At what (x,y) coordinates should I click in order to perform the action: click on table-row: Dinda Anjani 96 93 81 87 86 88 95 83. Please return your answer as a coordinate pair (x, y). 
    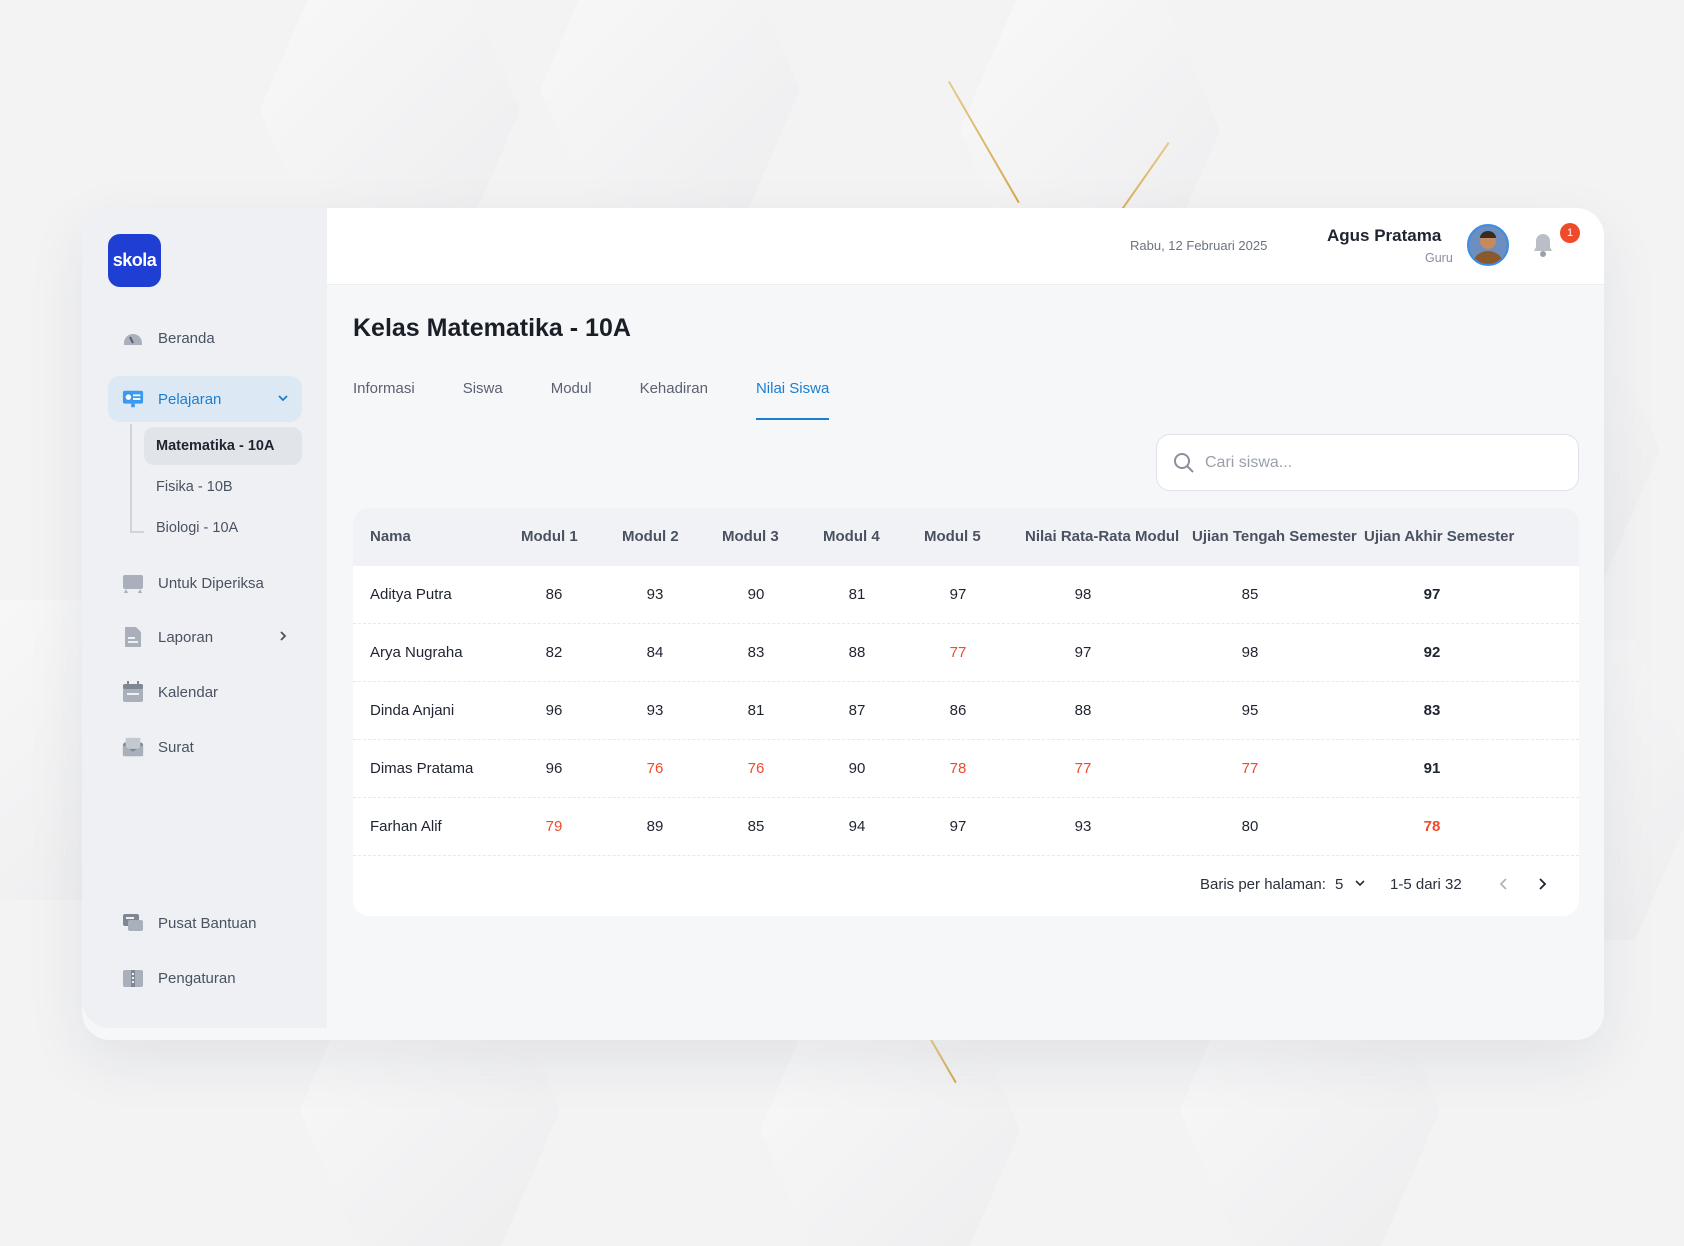
    Looking at the image, I should click on (966, 711).